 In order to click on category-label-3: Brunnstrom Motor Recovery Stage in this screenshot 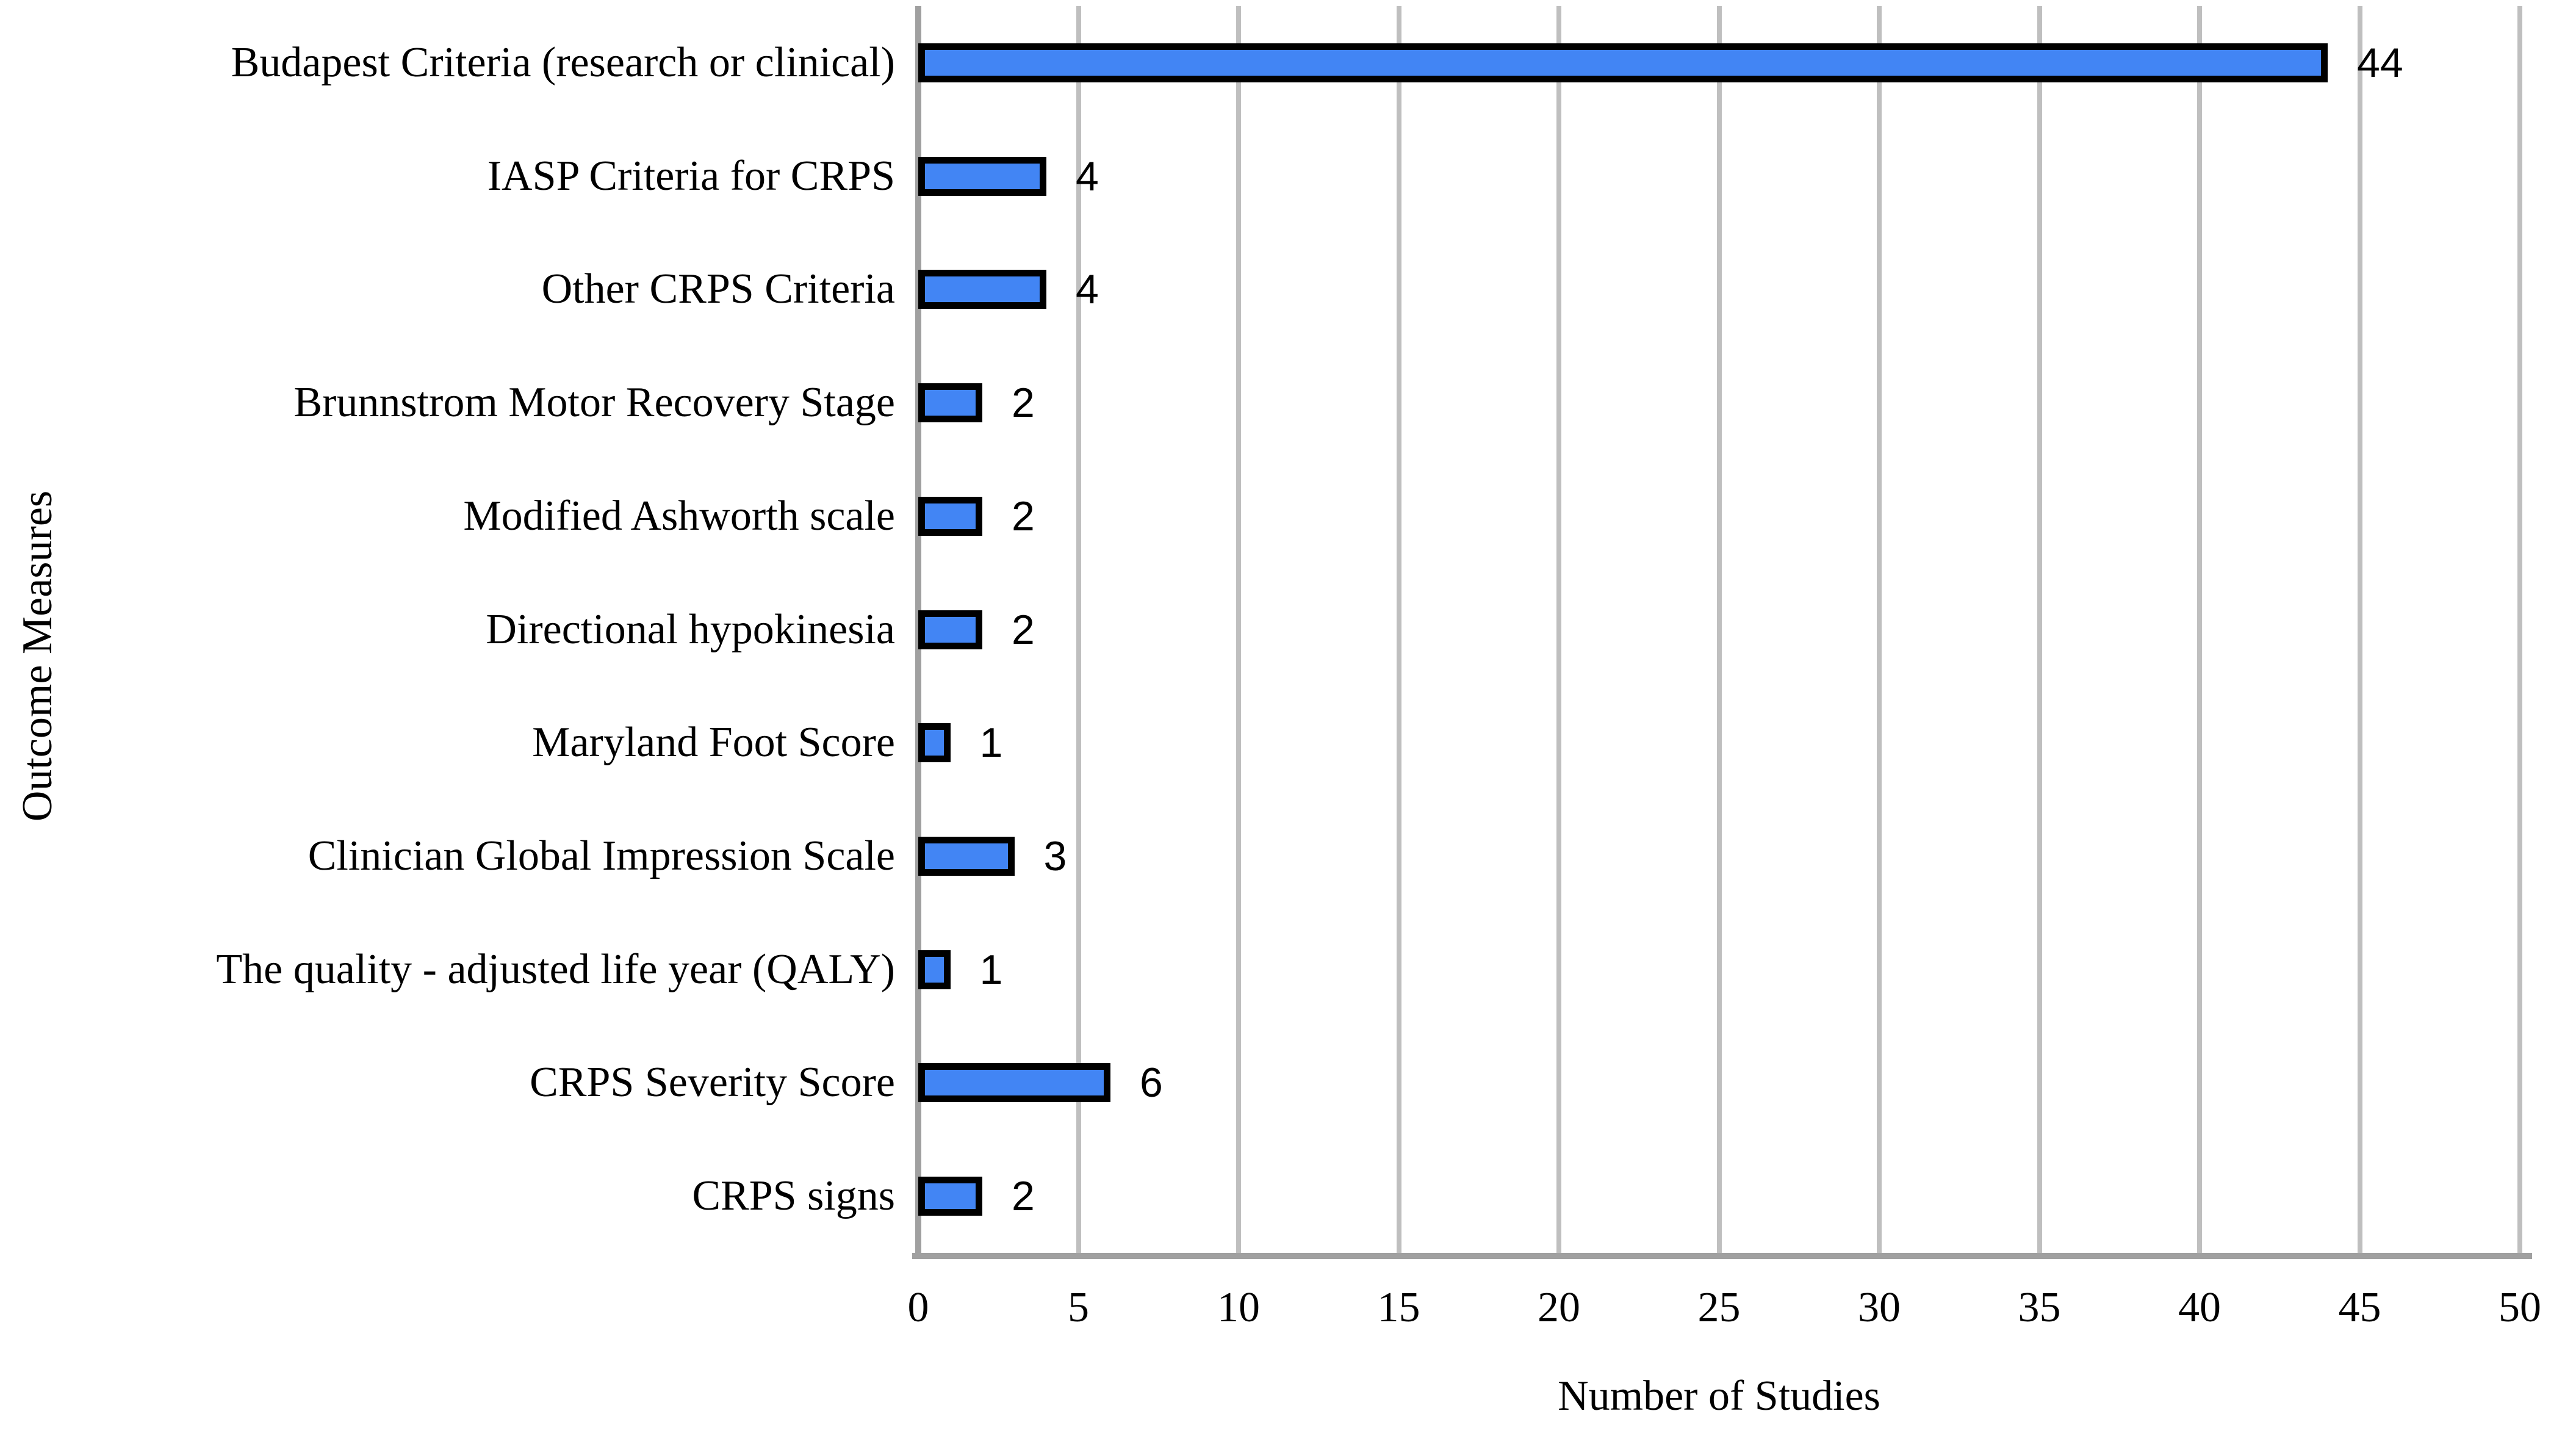, I will do `click(594, 403)`.